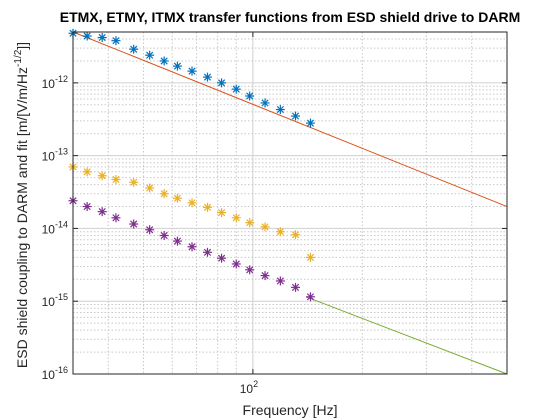 This screenshot has width=560, height=420. What do you see at coordinates (61, 152) in the screenshot?
I see `y-tick-exp: -13` at bounding box center [61, 152].